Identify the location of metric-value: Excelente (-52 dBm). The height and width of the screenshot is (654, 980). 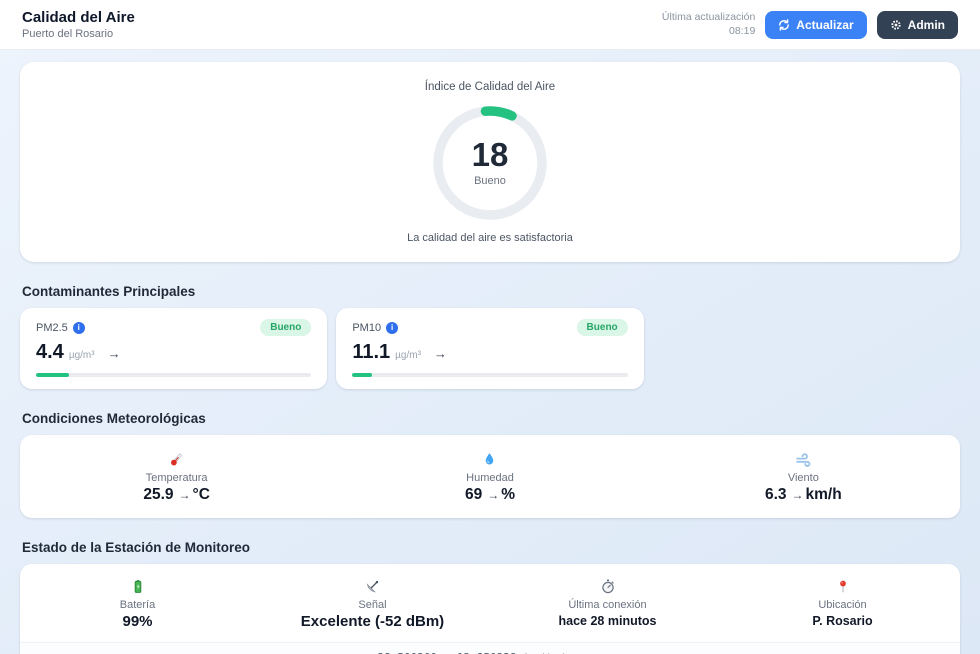
(372, 621).